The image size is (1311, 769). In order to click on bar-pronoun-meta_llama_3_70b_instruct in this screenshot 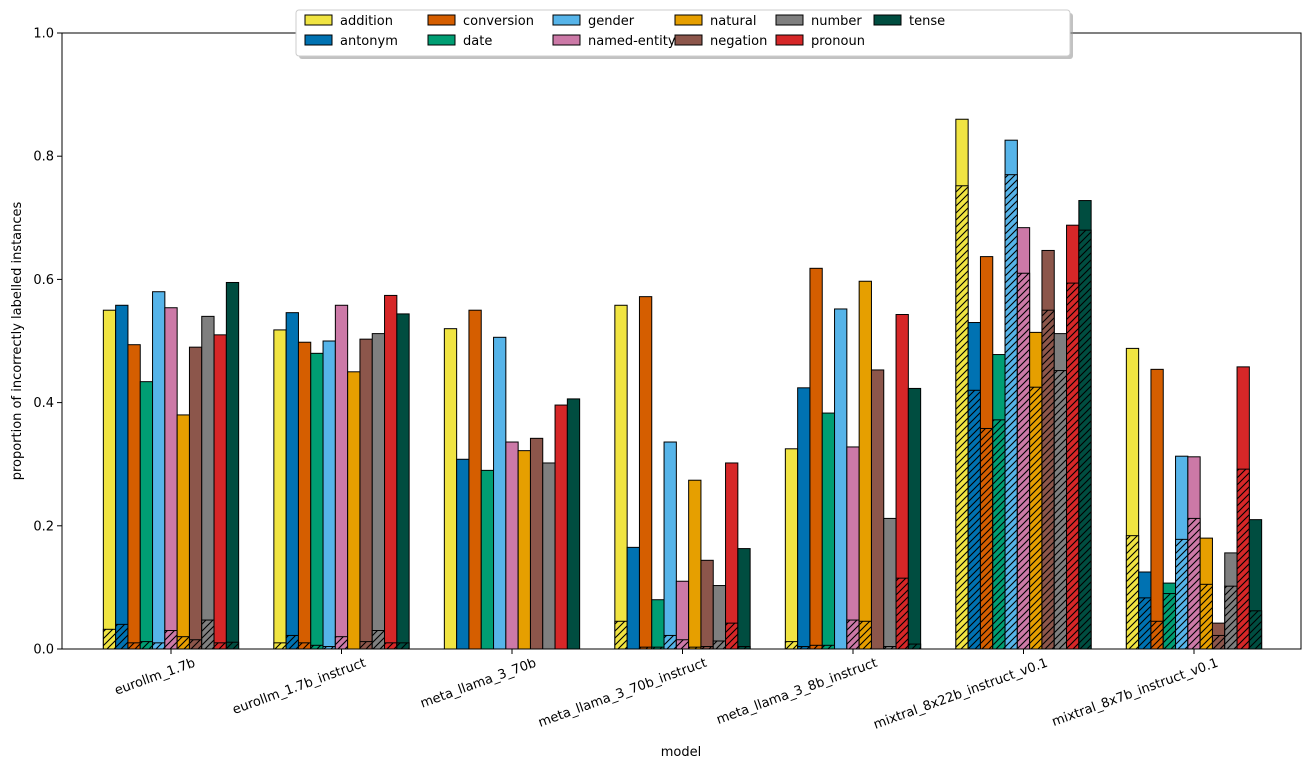, I will do `click(732, 556)`.